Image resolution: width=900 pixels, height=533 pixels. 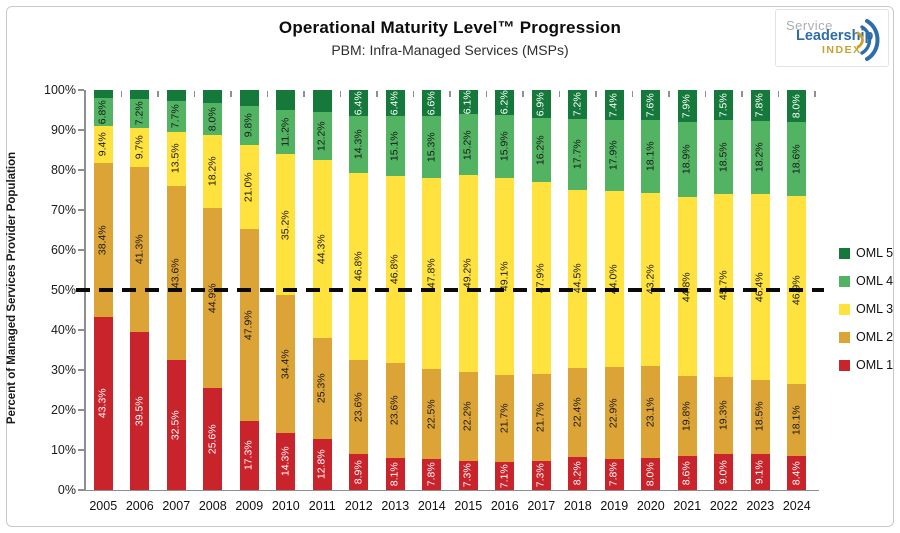 What do you see at coordinates (286, 364) in the screenshot?
I see `bar-segment-oml-2: 34.4%` at bounding box center [286, 364].